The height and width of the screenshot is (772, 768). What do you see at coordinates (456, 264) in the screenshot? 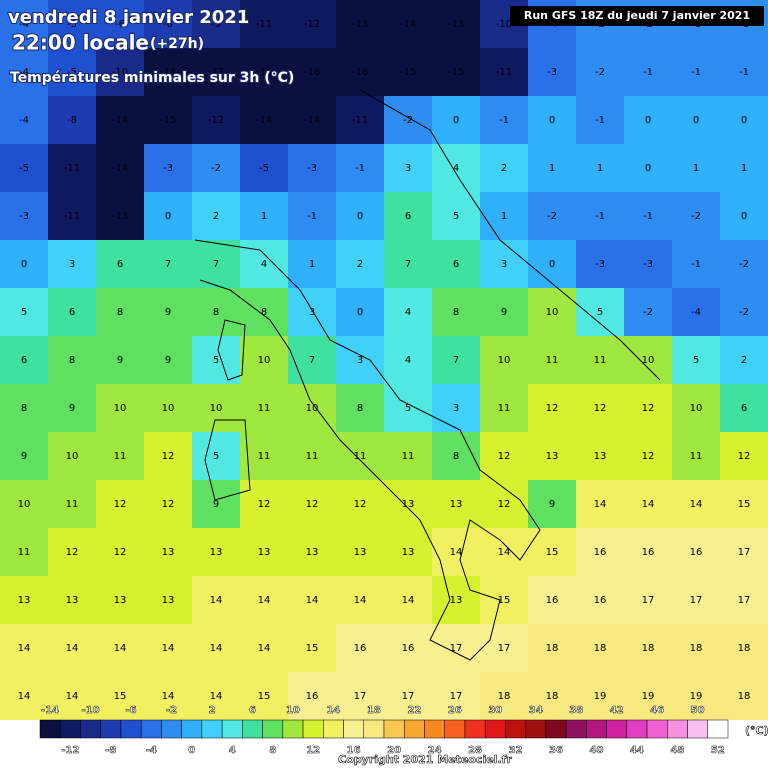
I see `value: 6` at bounding box center [456, 264].